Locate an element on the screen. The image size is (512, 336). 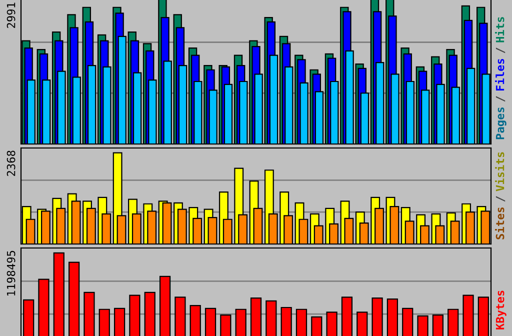
text: Sites is located at coordinates (499, 223).